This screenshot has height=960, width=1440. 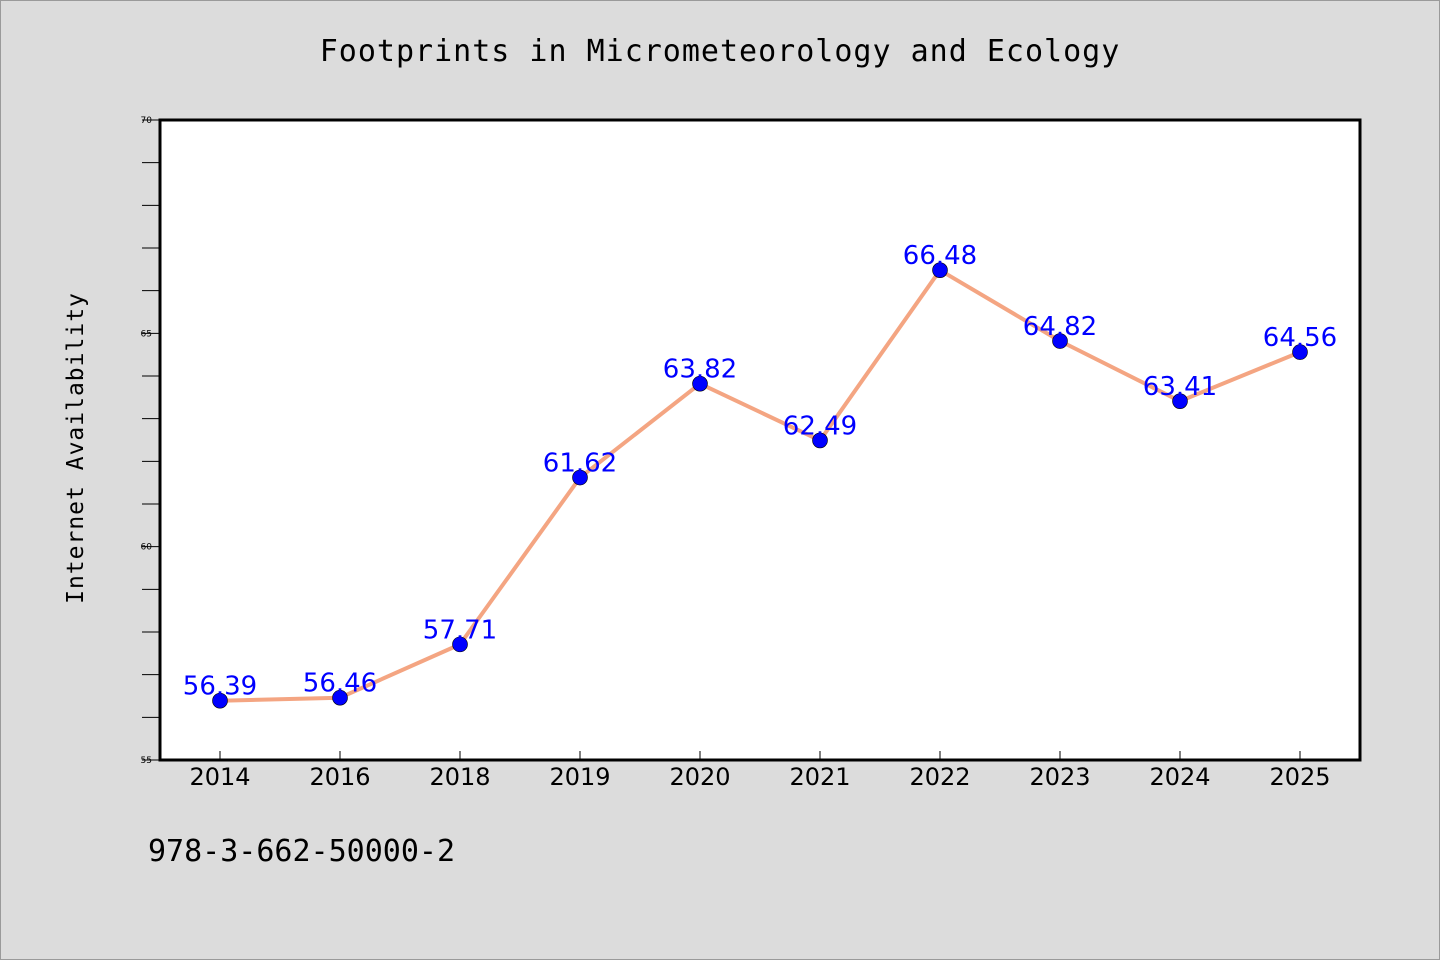 I want to click on x-tick-label: 2019, so click(x=579, y=777).